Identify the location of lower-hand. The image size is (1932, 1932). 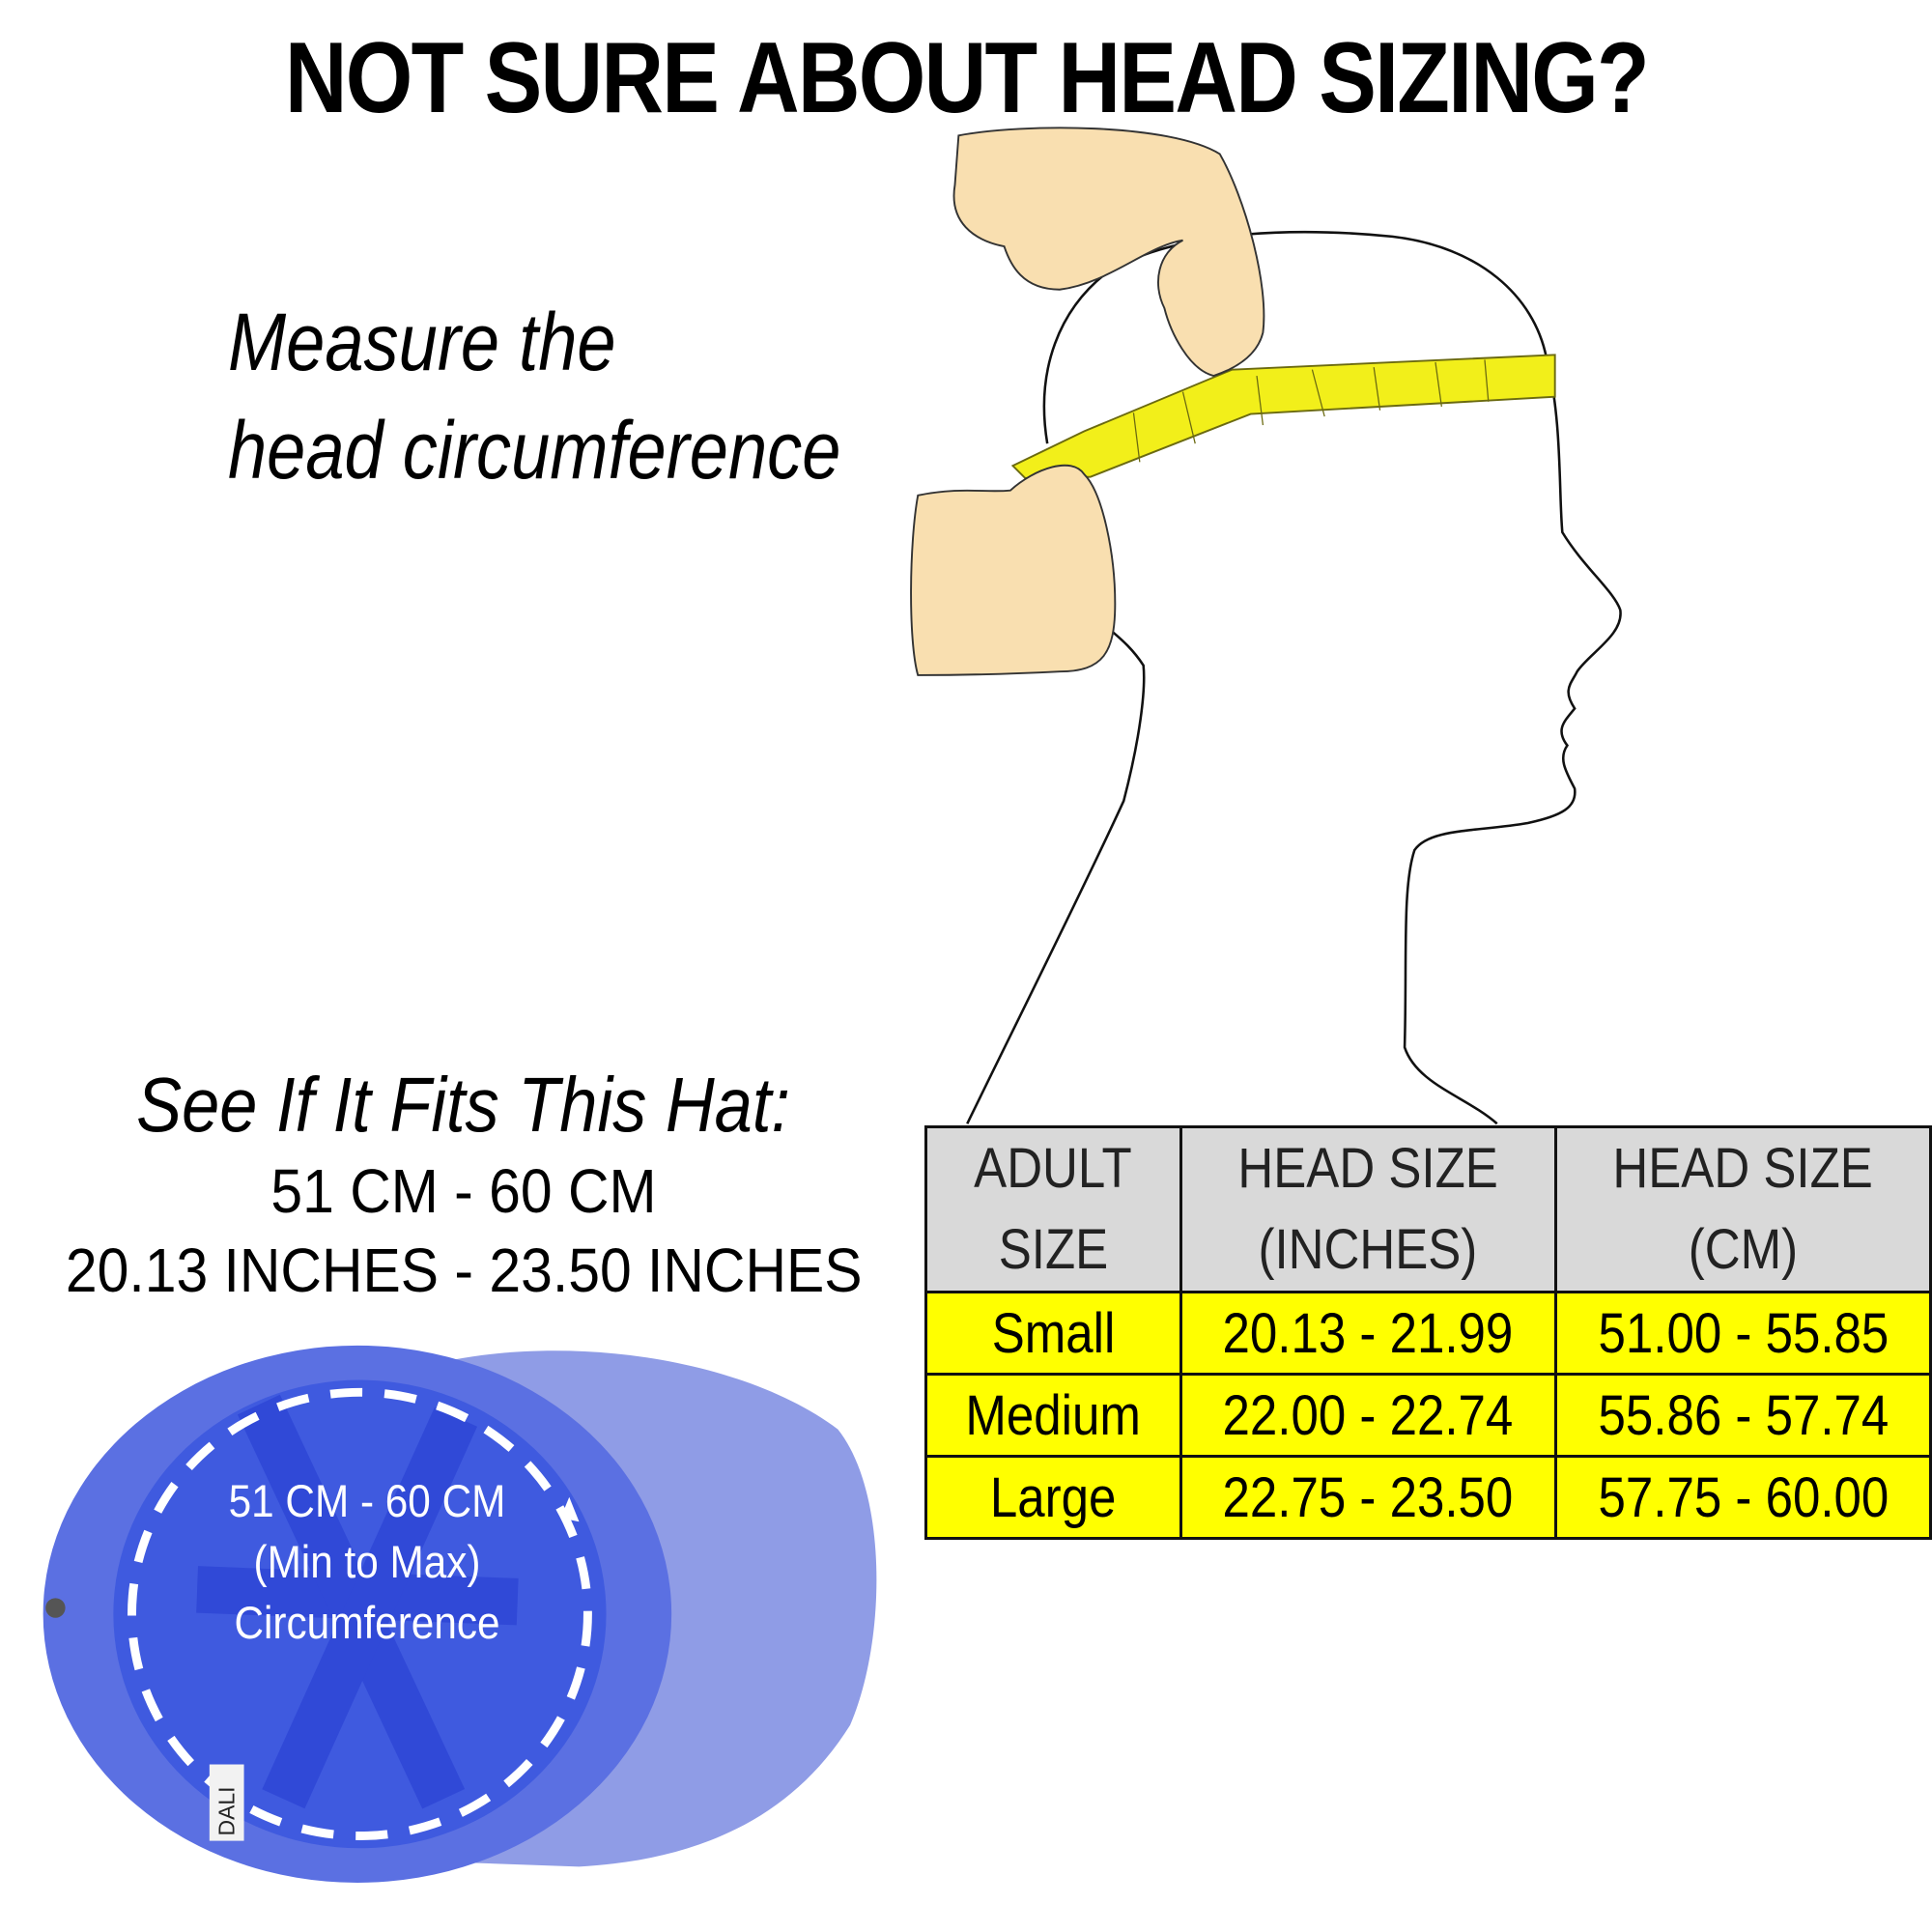
(1013, 570).